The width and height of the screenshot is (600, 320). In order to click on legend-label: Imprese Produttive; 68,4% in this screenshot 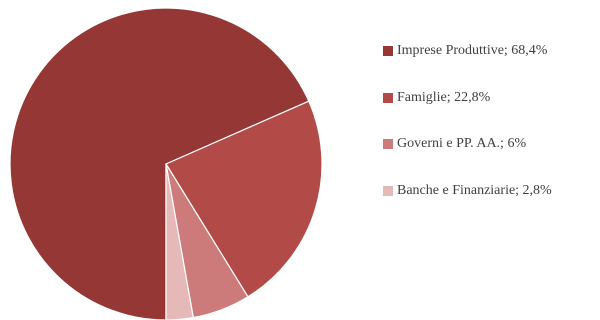, I will do `click(472, 50)`.